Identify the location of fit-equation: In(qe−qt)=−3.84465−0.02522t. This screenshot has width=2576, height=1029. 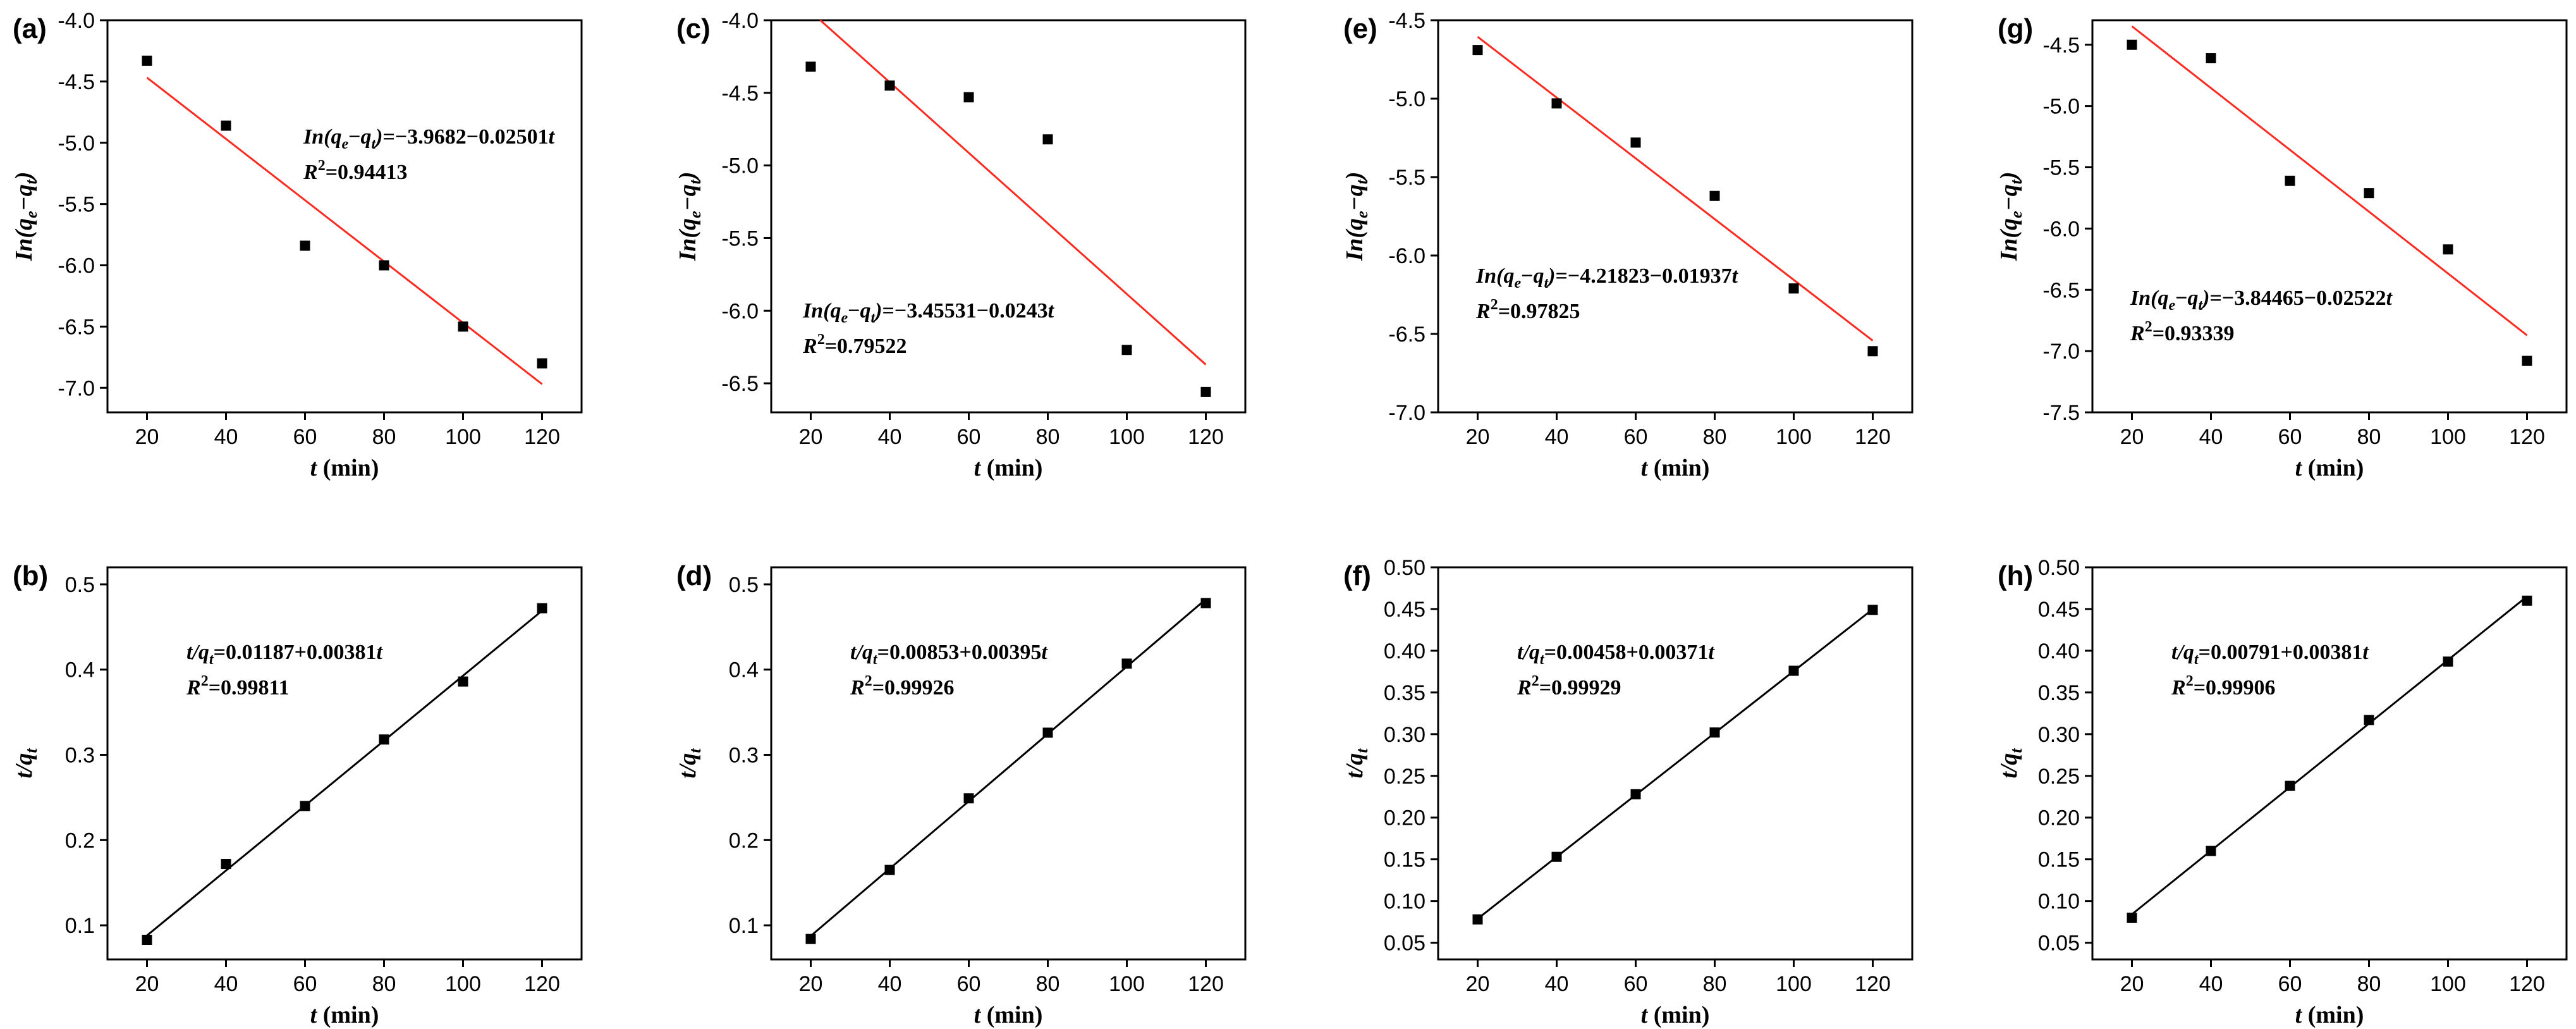
(2261, 300).